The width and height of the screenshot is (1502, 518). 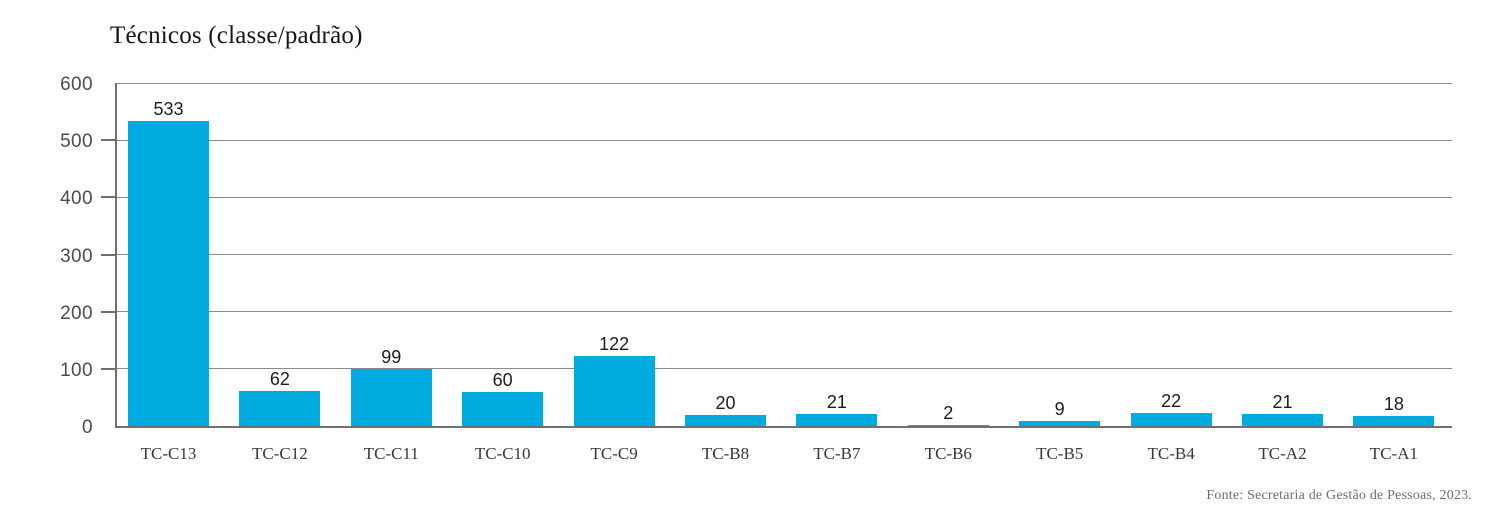 I want to click on value-label-TC-C9: 122, so click(x=614, y=344).